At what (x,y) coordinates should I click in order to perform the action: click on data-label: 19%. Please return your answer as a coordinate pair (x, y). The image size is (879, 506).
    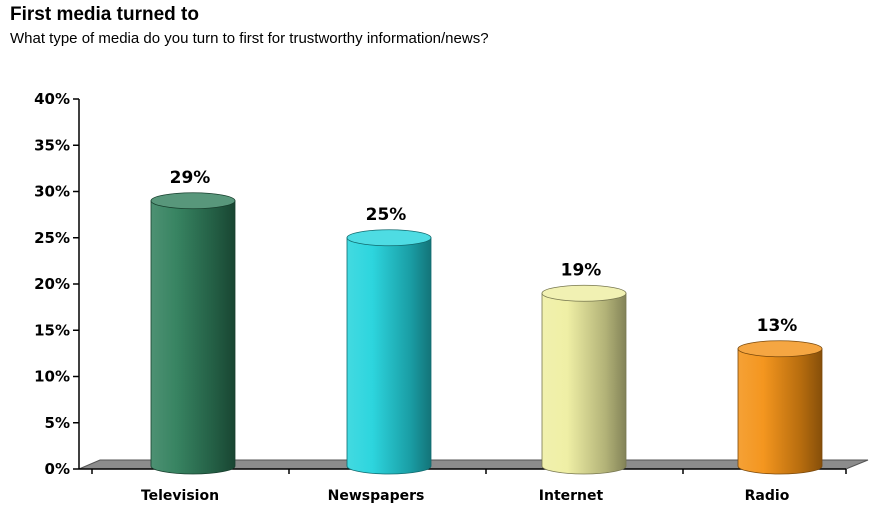
    Looking at the image, I should click on (581, 270).